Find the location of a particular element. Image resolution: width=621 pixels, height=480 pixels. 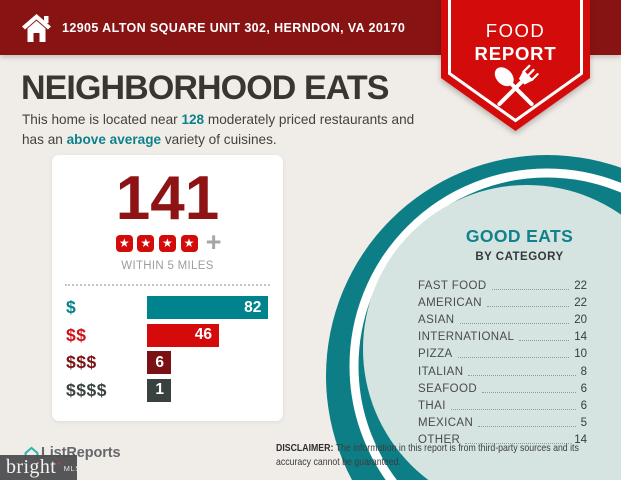

variety-highlight: above average is located at coordinates (114, 139).